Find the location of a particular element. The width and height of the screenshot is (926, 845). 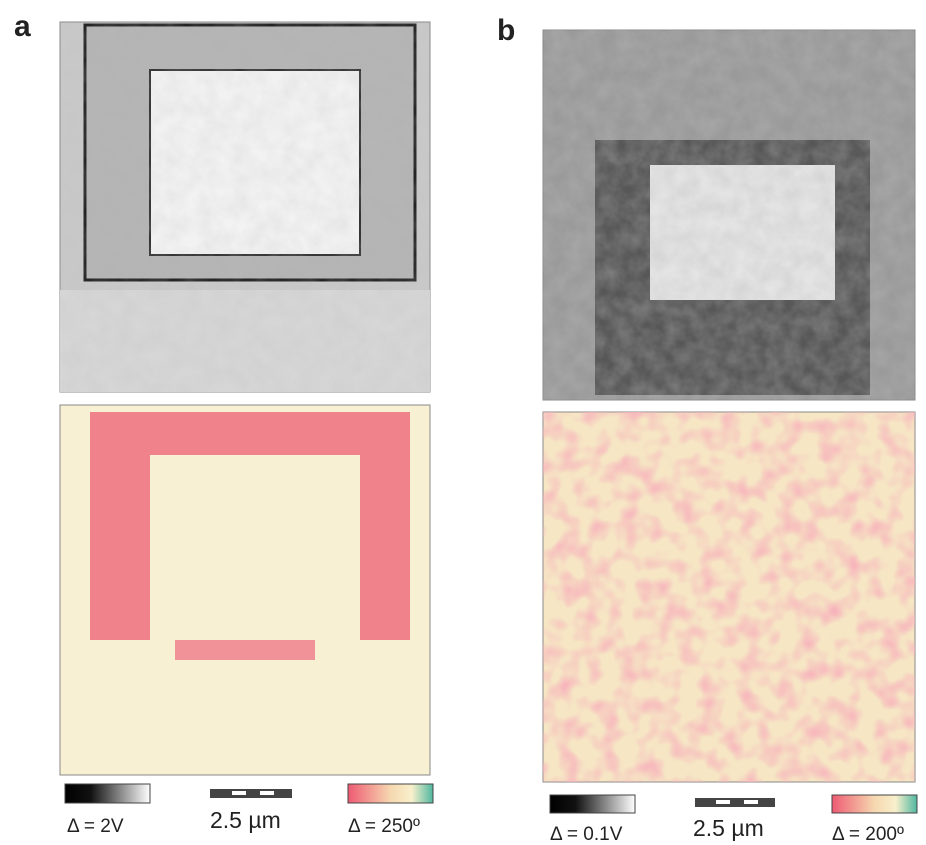

colorbar-label: Δ = 200º is located at coordinates (868, 834).